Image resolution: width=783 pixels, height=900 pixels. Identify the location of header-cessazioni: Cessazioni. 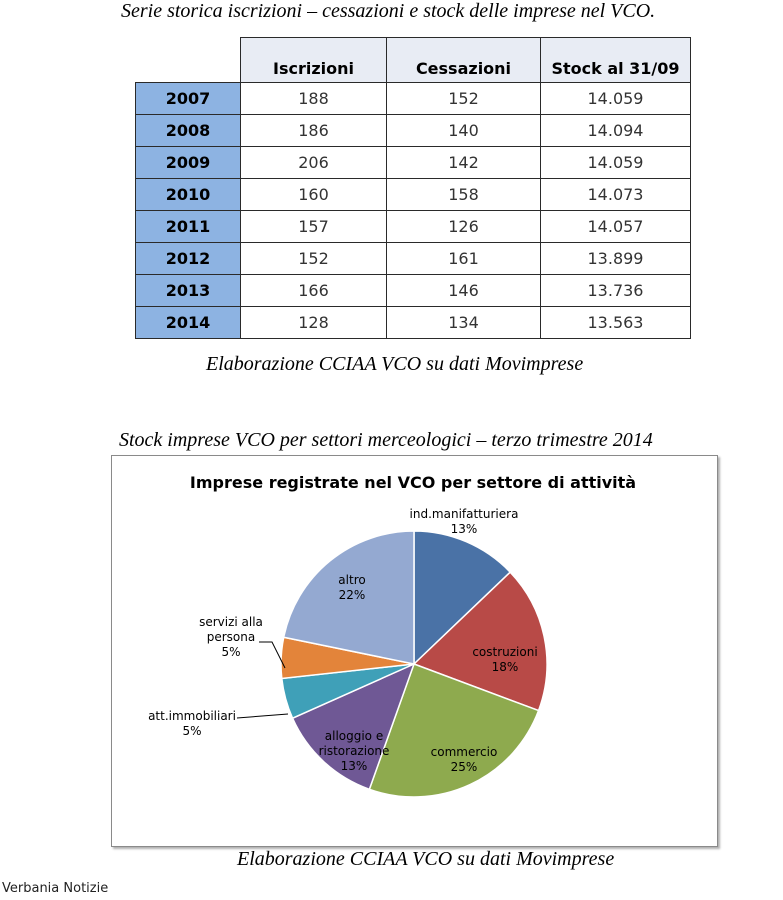
(463, 60).